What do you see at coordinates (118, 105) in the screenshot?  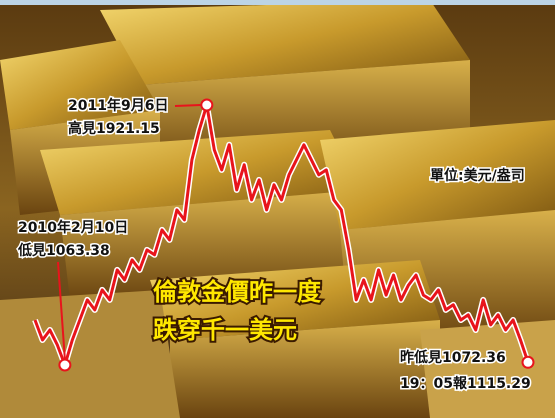 I see `annotation: 2011年9月6日` at bounding box center [118, 105].